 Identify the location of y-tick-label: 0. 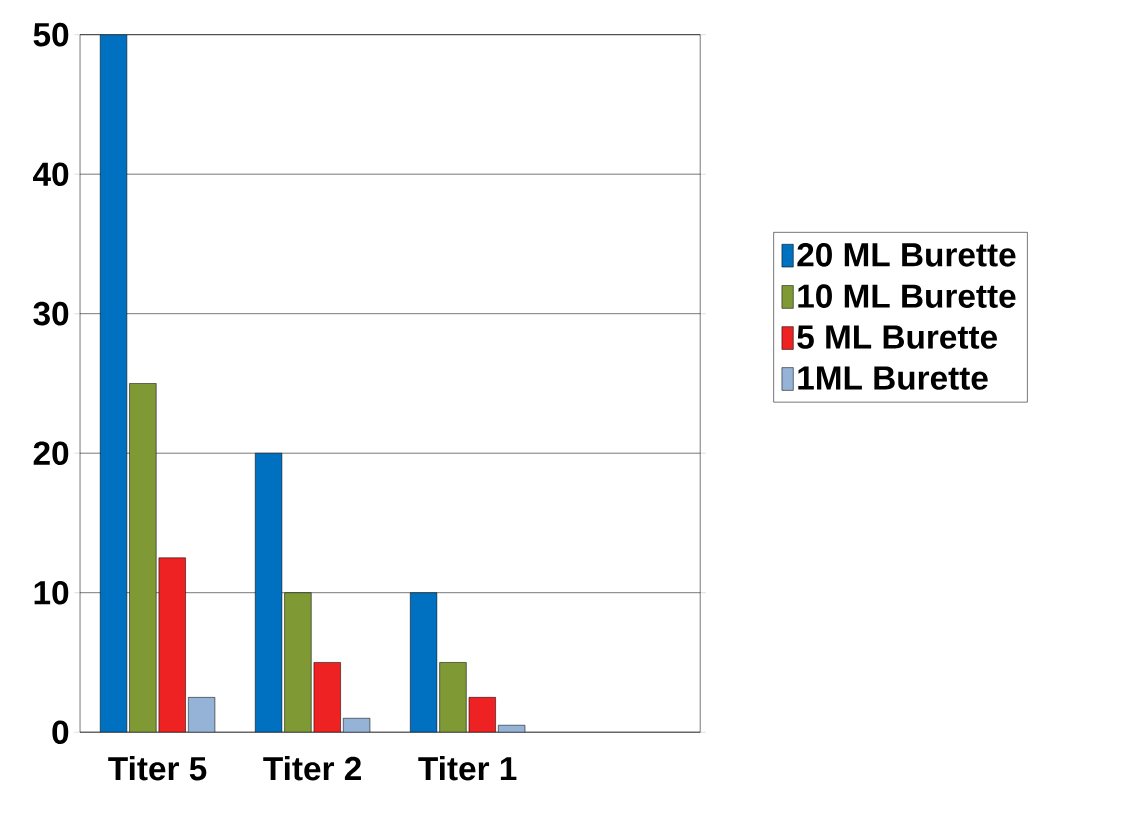
(60, 732).